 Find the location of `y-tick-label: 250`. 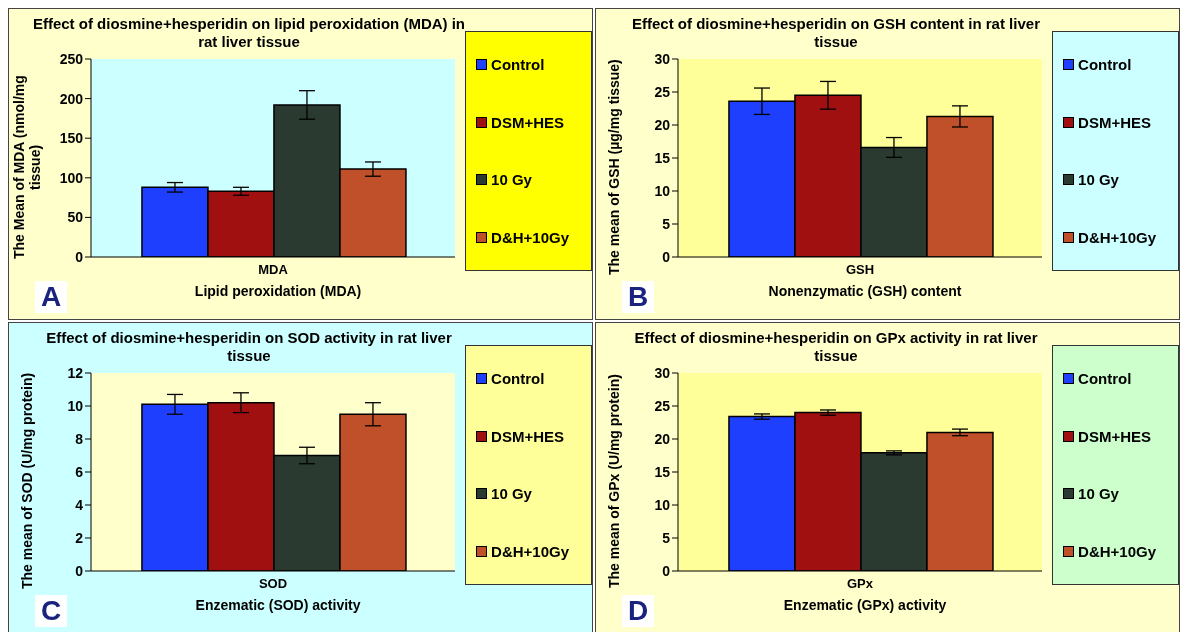

y-tick-label: 250 is located at coordinates (71, 58).